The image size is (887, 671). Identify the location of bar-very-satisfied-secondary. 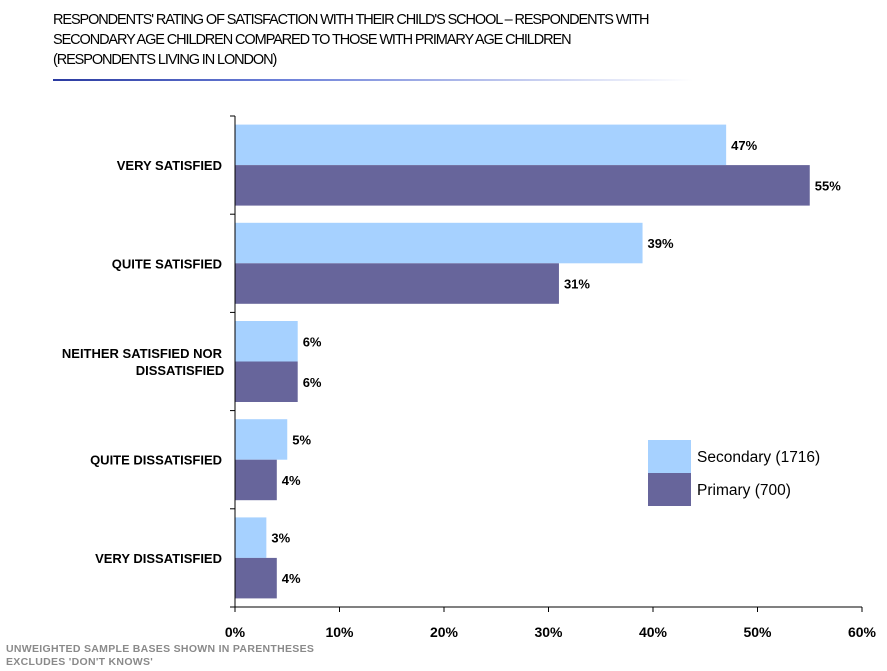
(481, 145).